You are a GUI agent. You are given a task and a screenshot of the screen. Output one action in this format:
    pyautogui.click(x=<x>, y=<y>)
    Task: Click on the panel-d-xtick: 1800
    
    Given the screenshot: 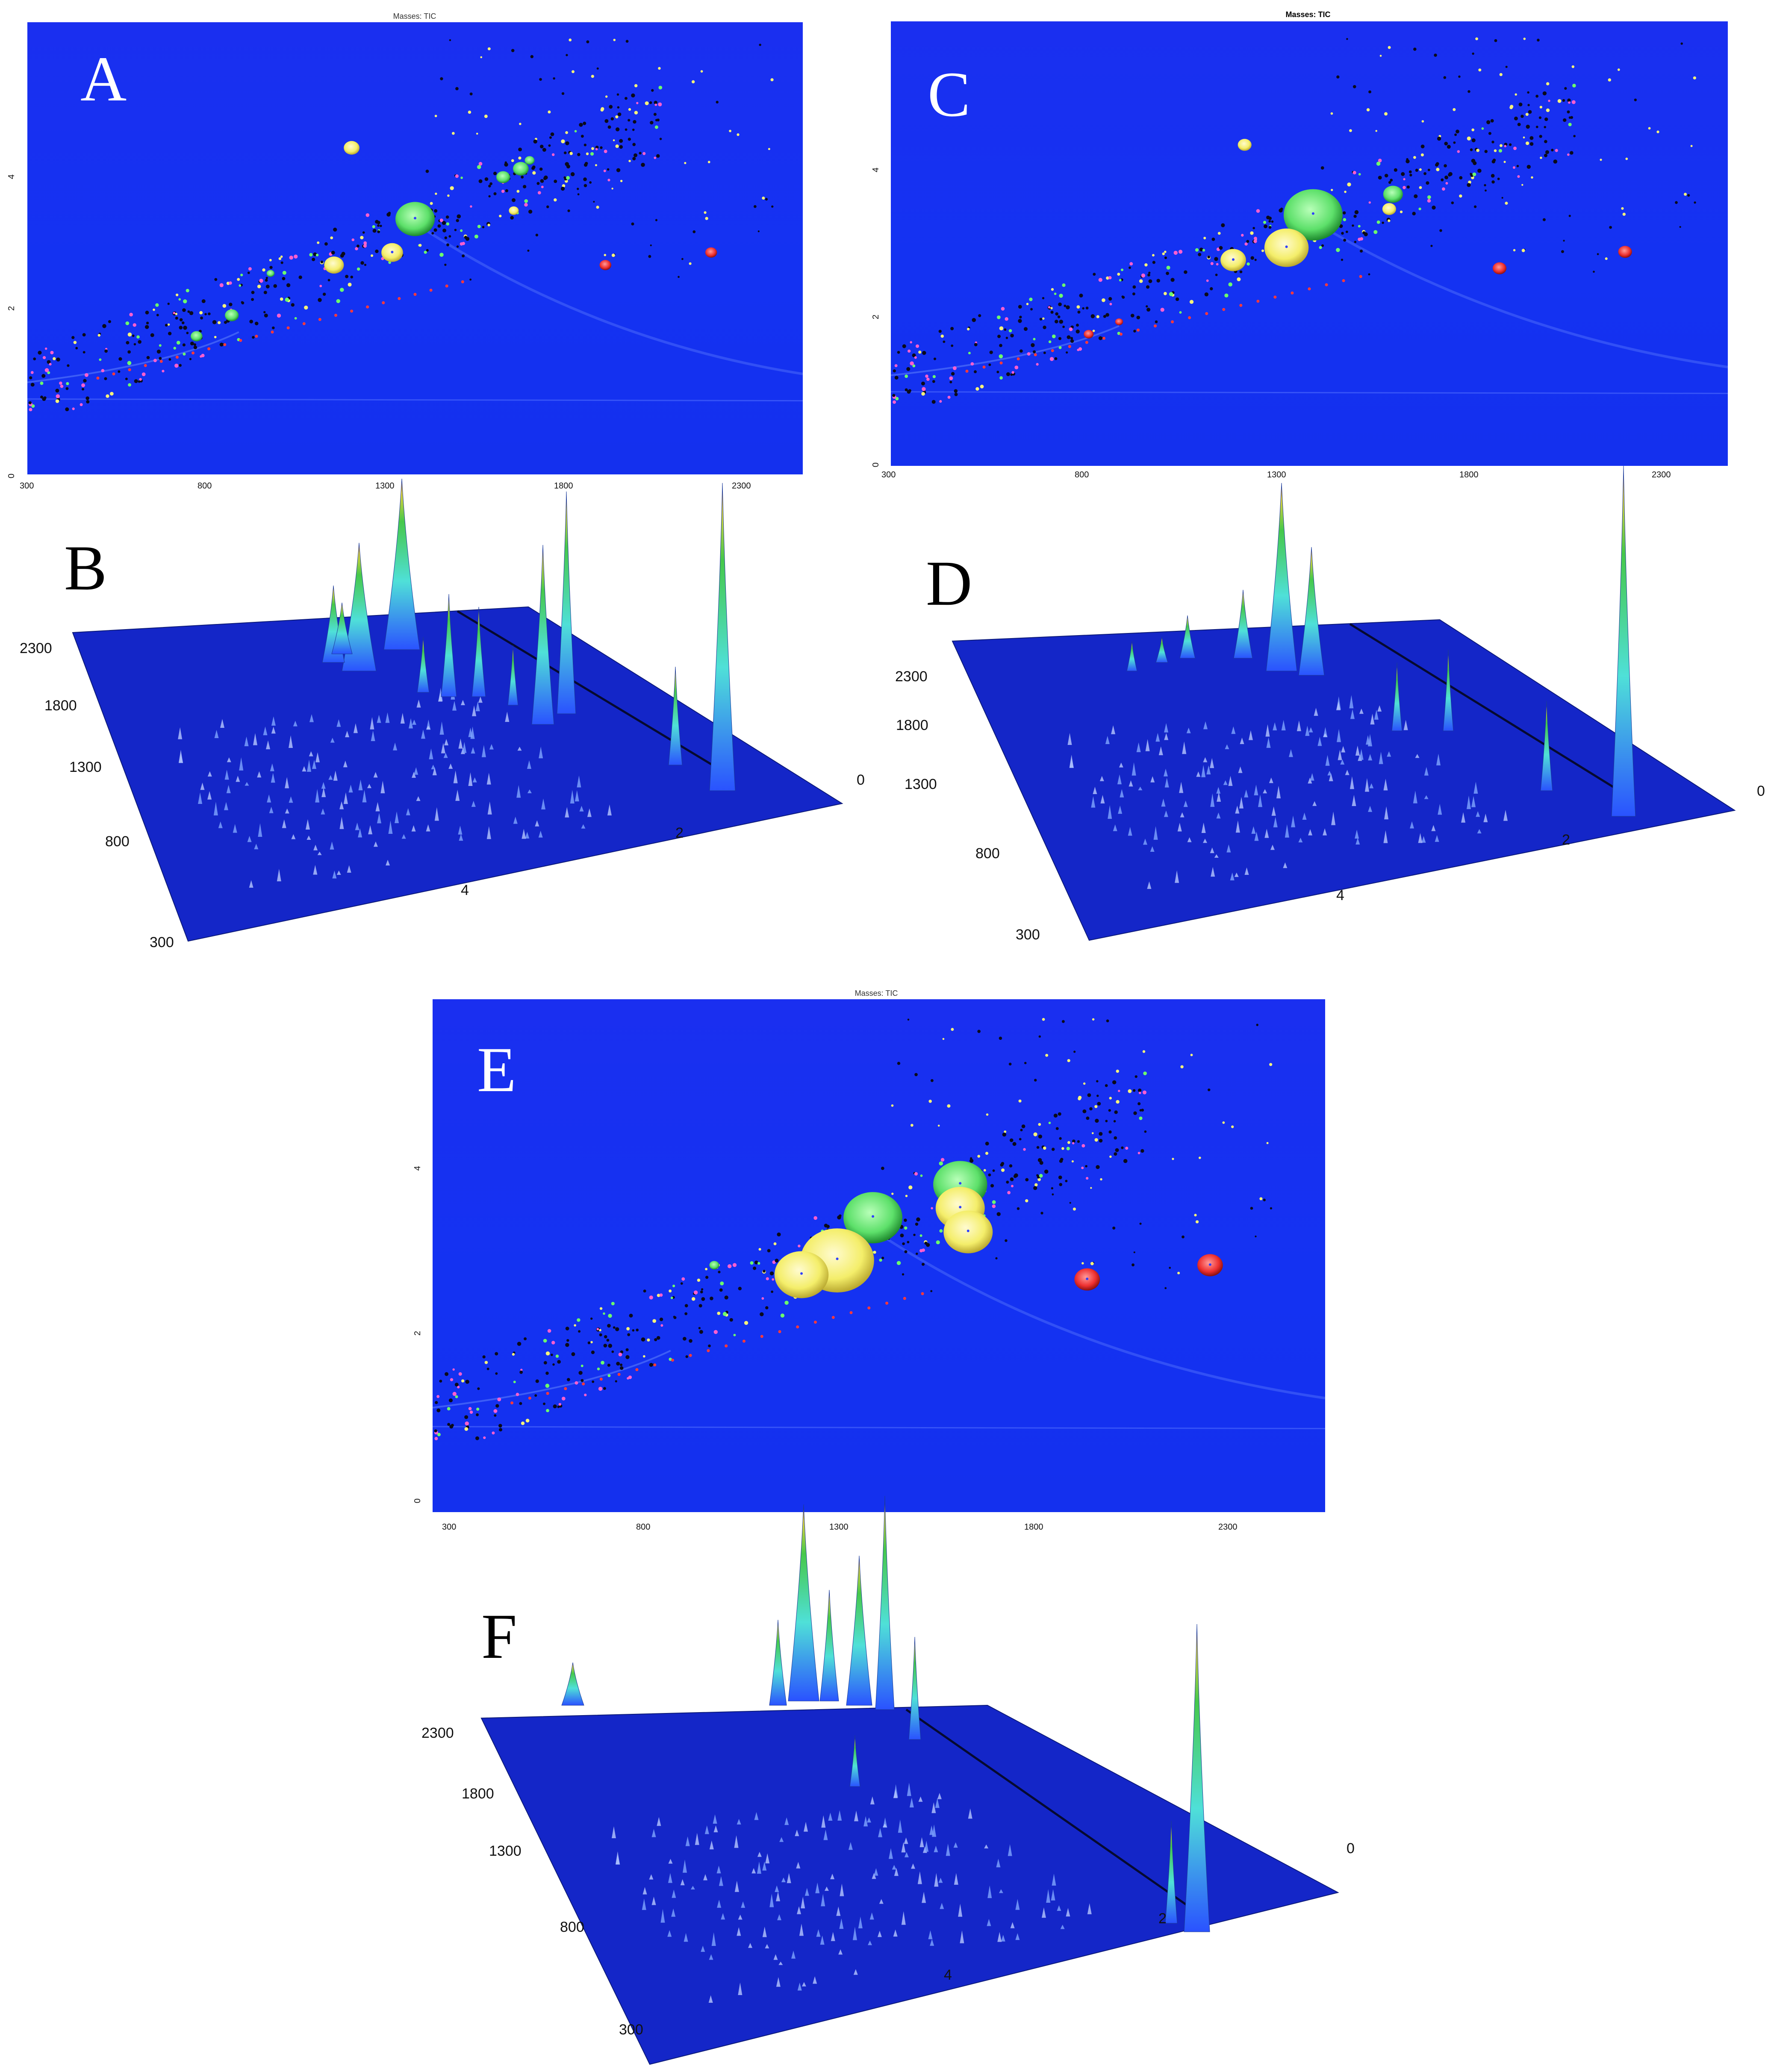 What is the action you would take?
    pyautogui.click(x=912, y=725)
    